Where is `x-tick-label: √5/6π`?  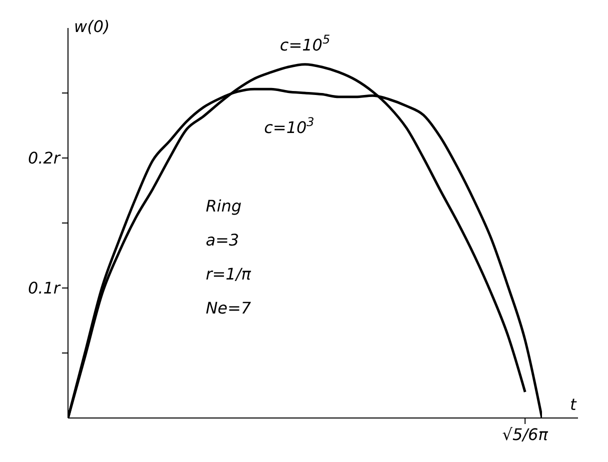
x-tick-label: √5/6π is located at coordinates (525, 434).